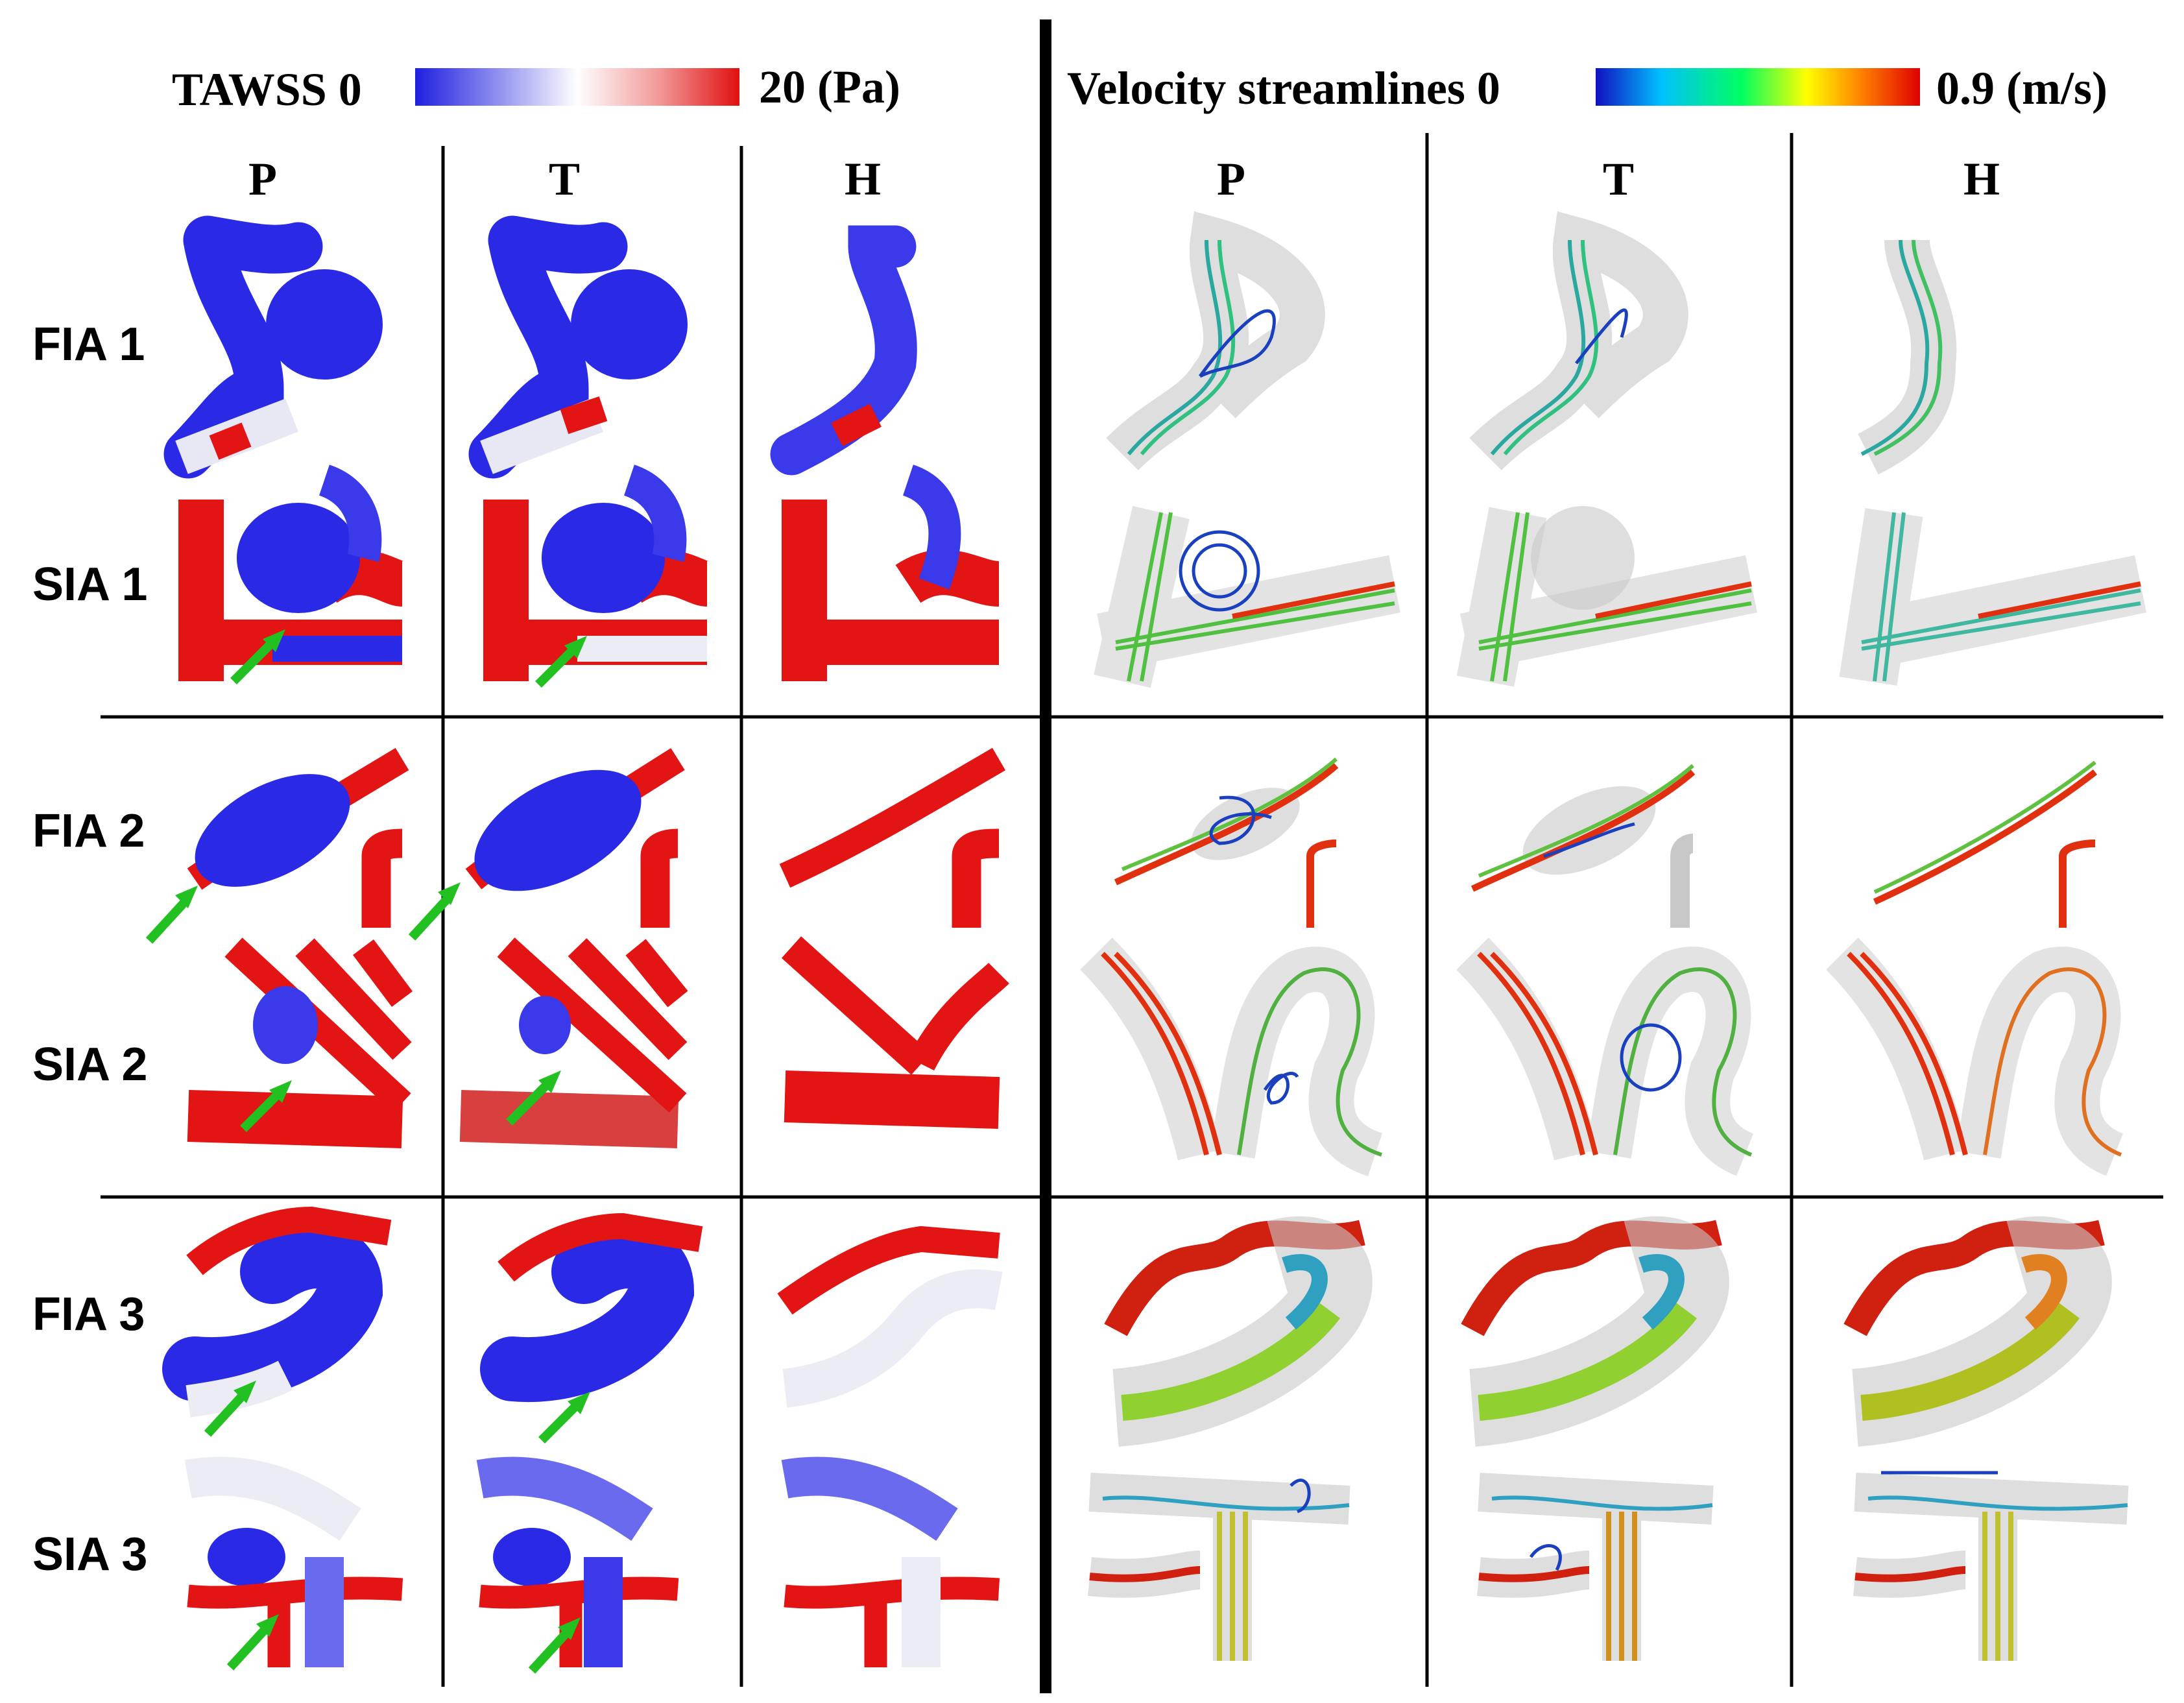 The height and width of the screenshot is (1703, 2184). What do you see at coordinates (575, 838) in the screenshot?
I see `tawss-fia2-t` at bounding box center [575, 838].